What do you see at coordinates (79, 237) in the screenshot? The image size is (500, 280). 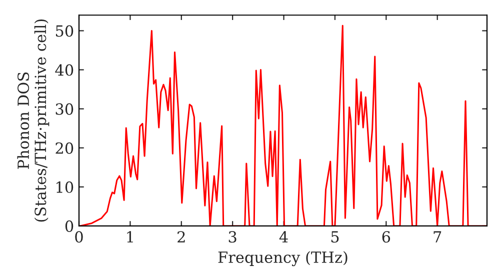 I see `x-tick-label: 0` at bounding box center [79, 237].